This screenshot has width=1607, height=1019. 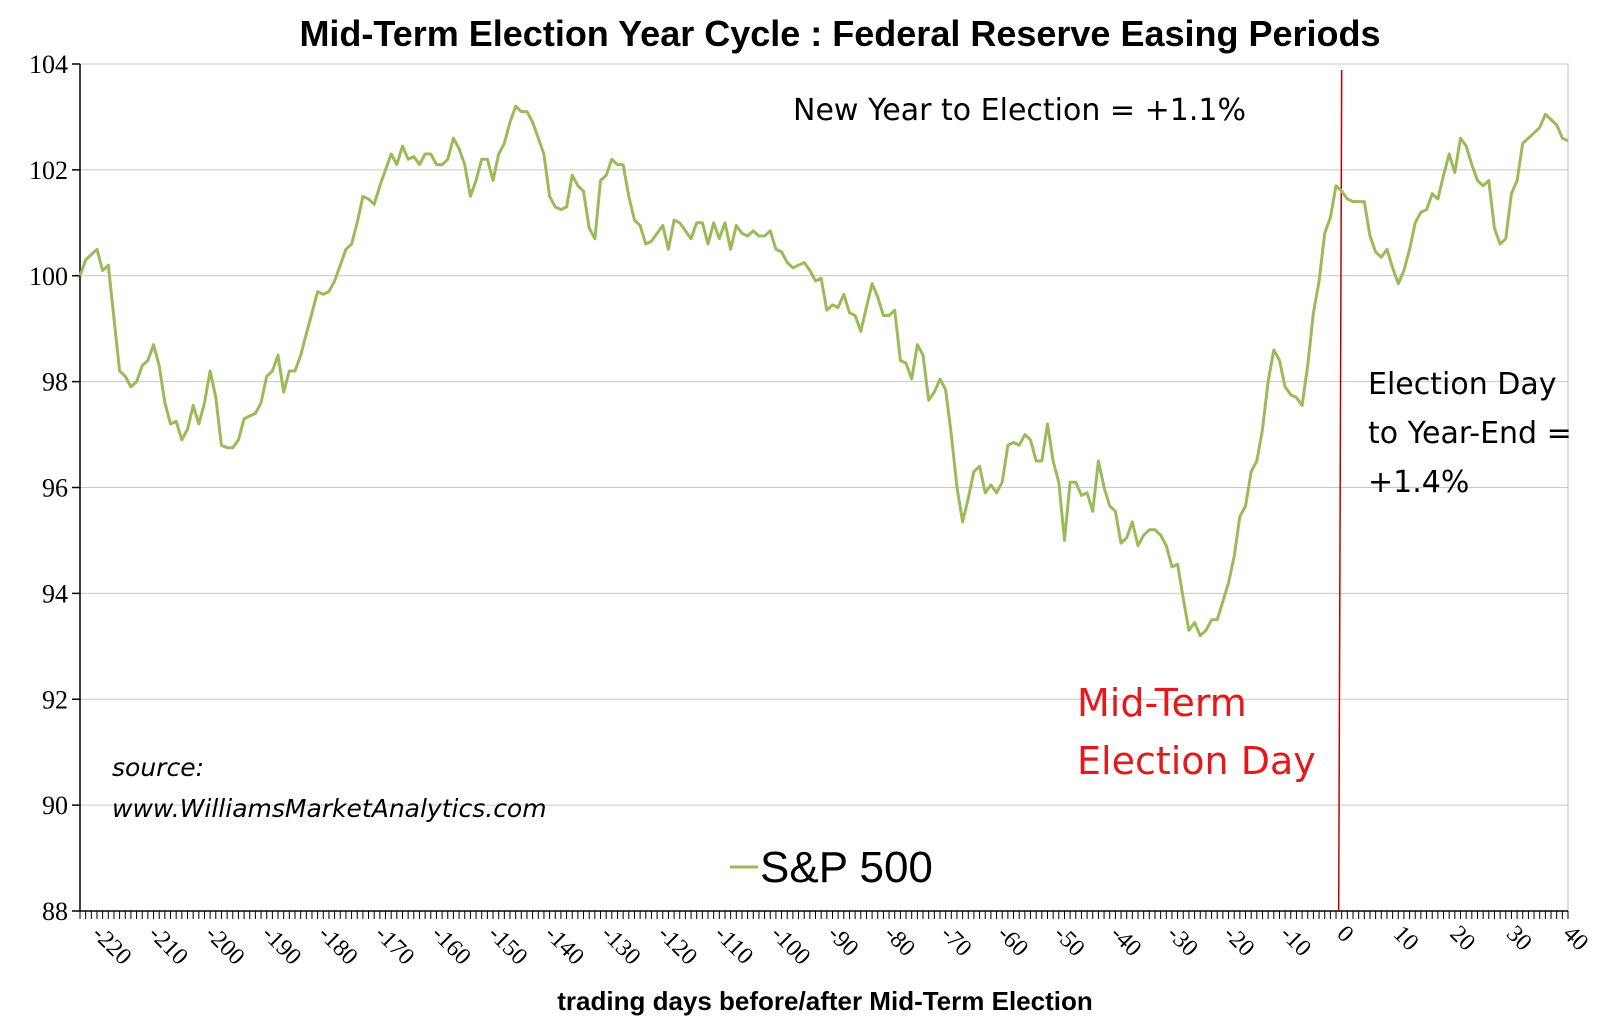 What do you see at coordinates (111, 945) in the screenshot?
I see `x-tick-label: -220` at bounding box center [111, 945].